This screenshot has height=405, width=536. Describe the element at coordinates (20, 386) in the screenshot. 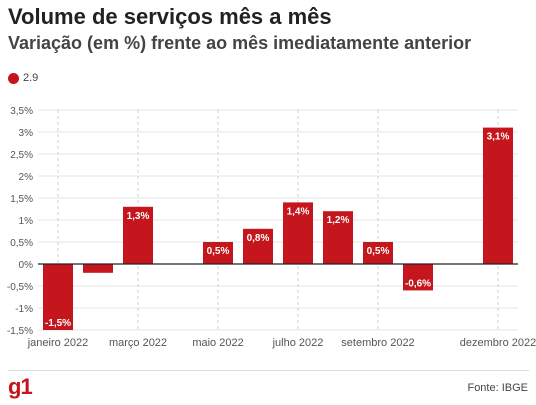

I see `g1-logo: g1` at that location.